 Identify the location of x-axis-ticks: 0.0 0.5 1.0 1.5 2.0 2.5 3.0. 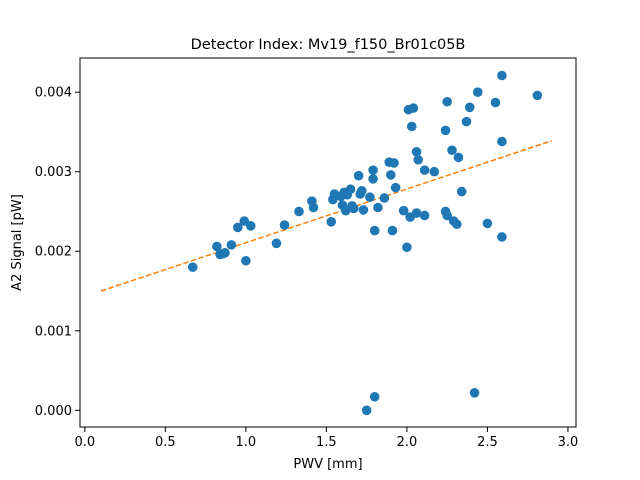
(326, 438).